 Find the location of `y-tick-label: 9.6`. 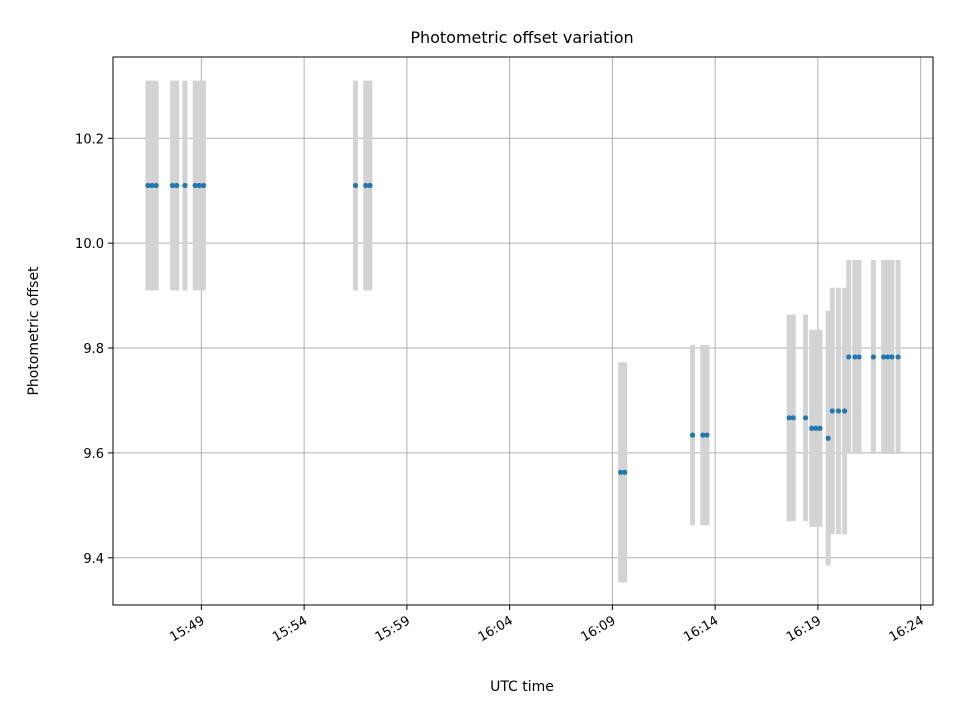

y-tick-label: 9.6 is located at coordinates (93, 454).